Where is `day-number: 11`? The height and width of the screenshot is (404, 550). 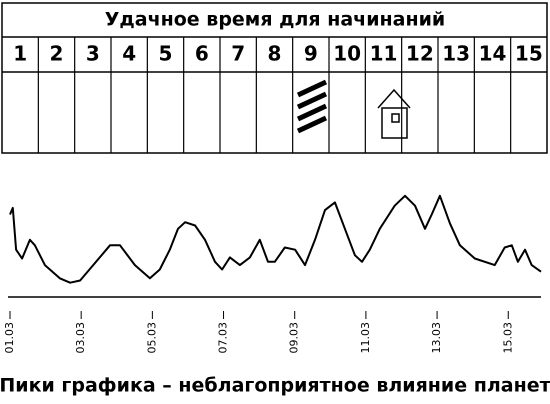 day-number: 11 is located at coordinates (384, 54).